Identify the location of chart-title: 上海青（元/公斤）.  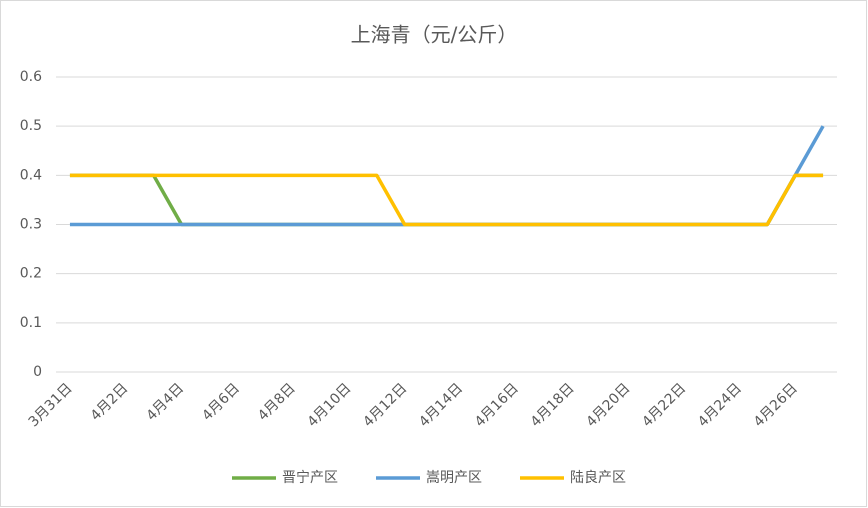
(434, 35).